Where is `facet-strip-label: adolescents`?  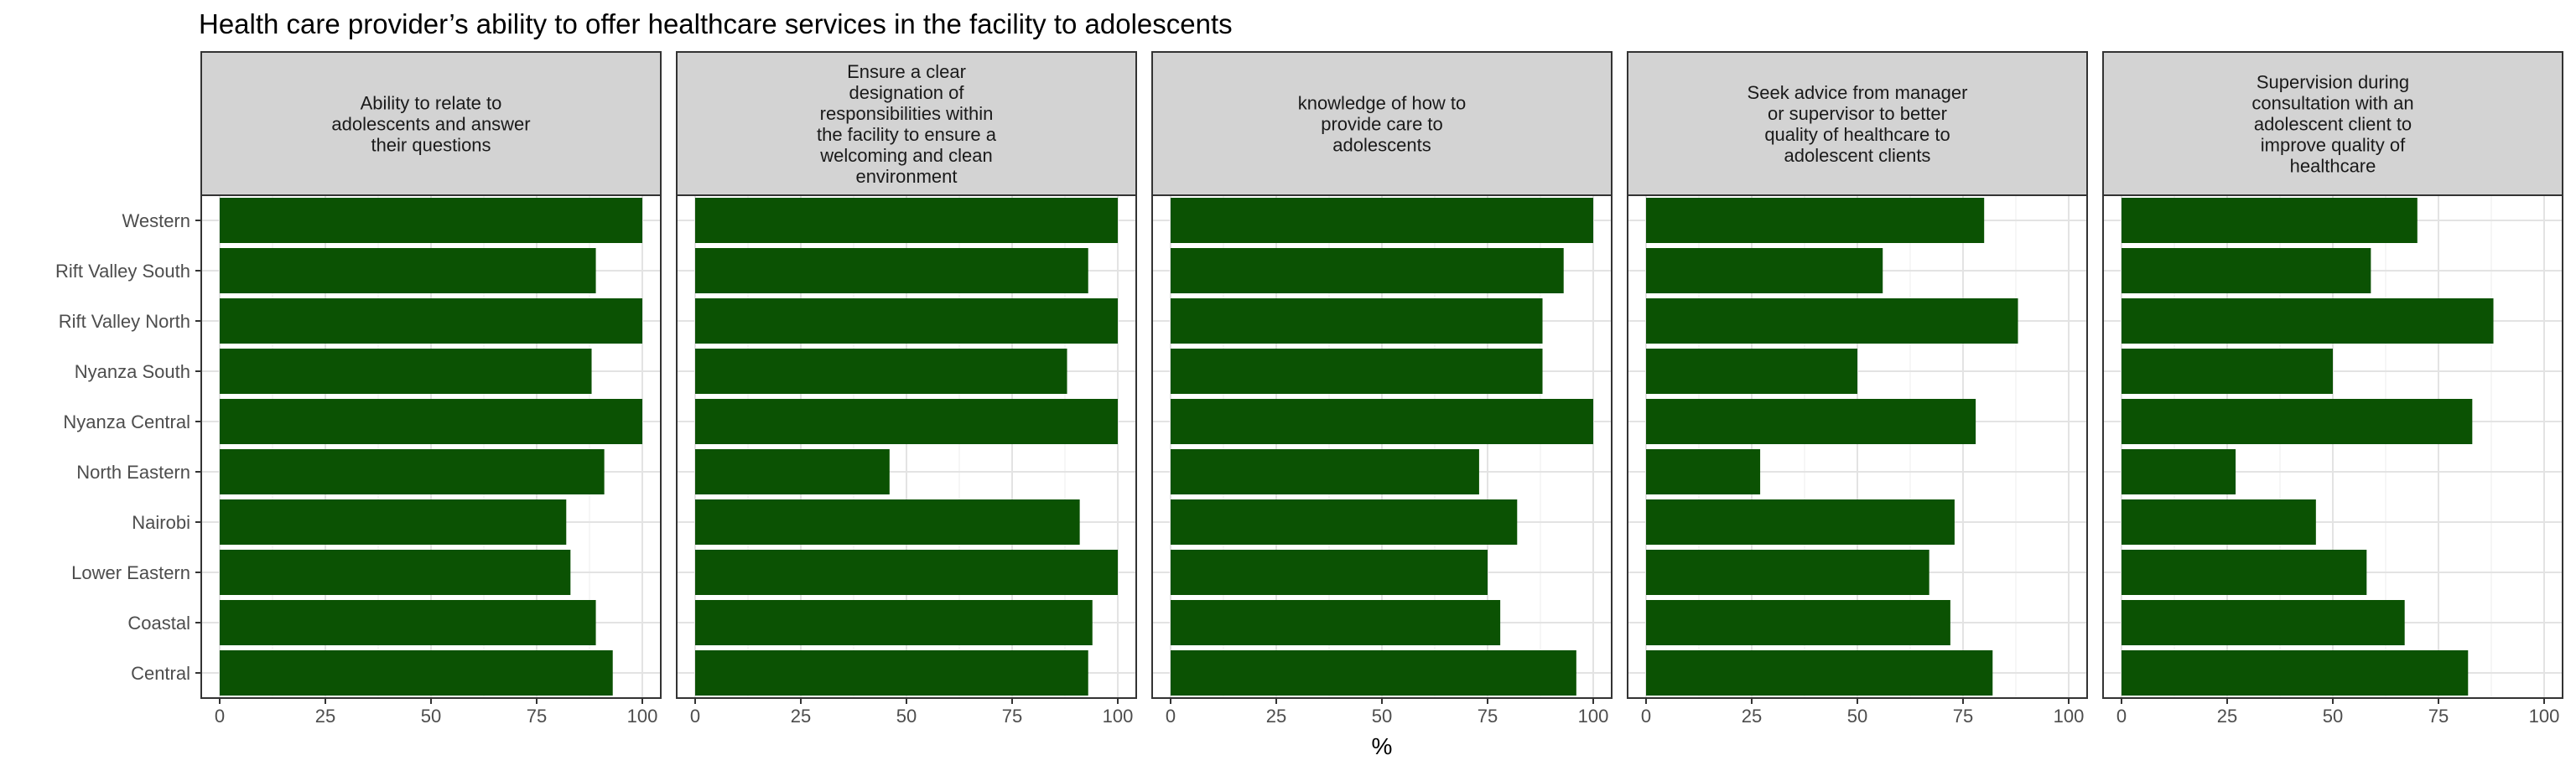 facet-strip-label: adolescents is located at coordinates (1381, 145).